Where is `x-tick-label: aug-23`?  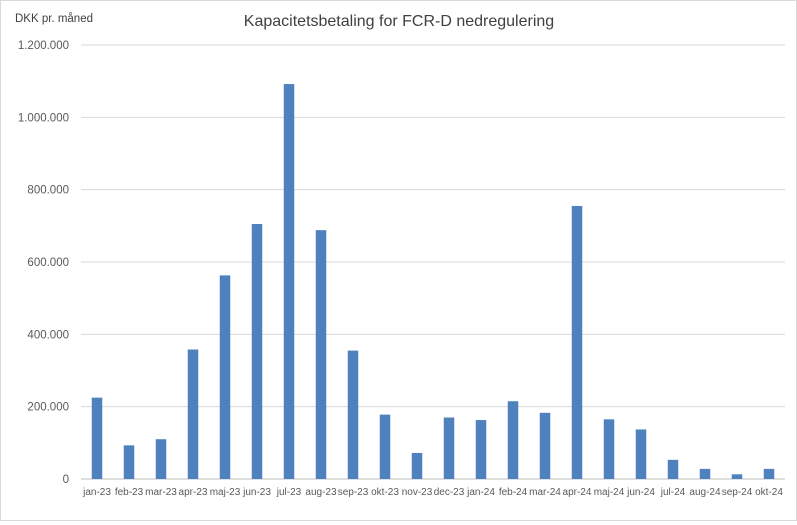 x-tick-label: aug-23 is located at coordinates (321, 492).